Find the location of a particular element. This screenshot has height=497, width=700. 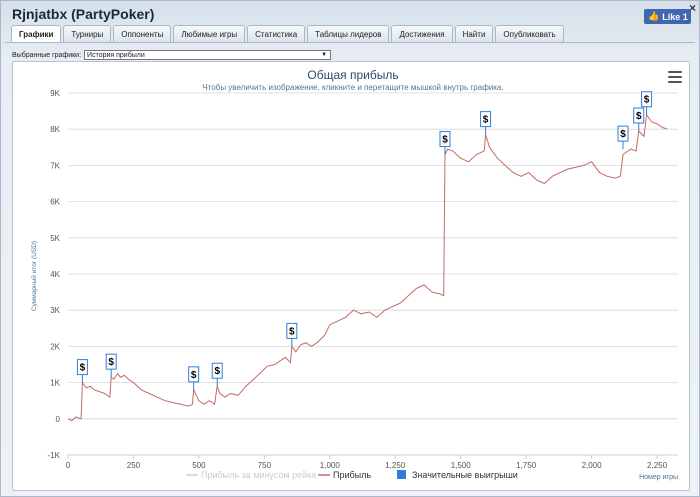

tab-opponents: Оппоненты is located at coordinates (142, 33).